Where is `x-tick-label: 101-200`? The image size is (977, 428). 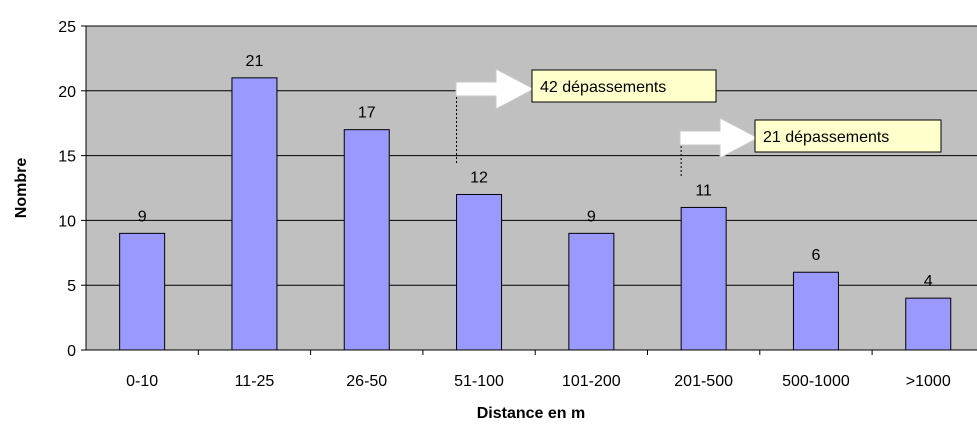 x-tick-label: 101-200 is located at coordinates (591, 381).